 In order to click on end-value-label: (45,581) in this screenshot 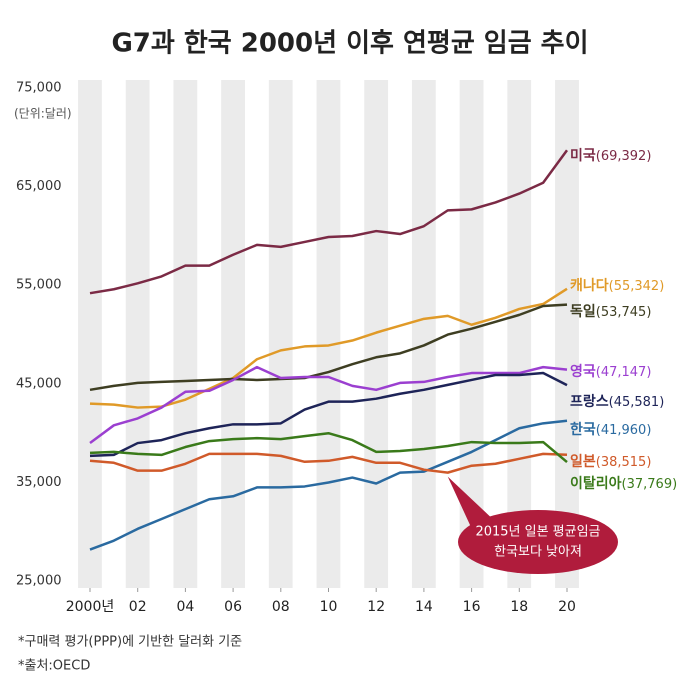, I will do `click(637, 402)`.